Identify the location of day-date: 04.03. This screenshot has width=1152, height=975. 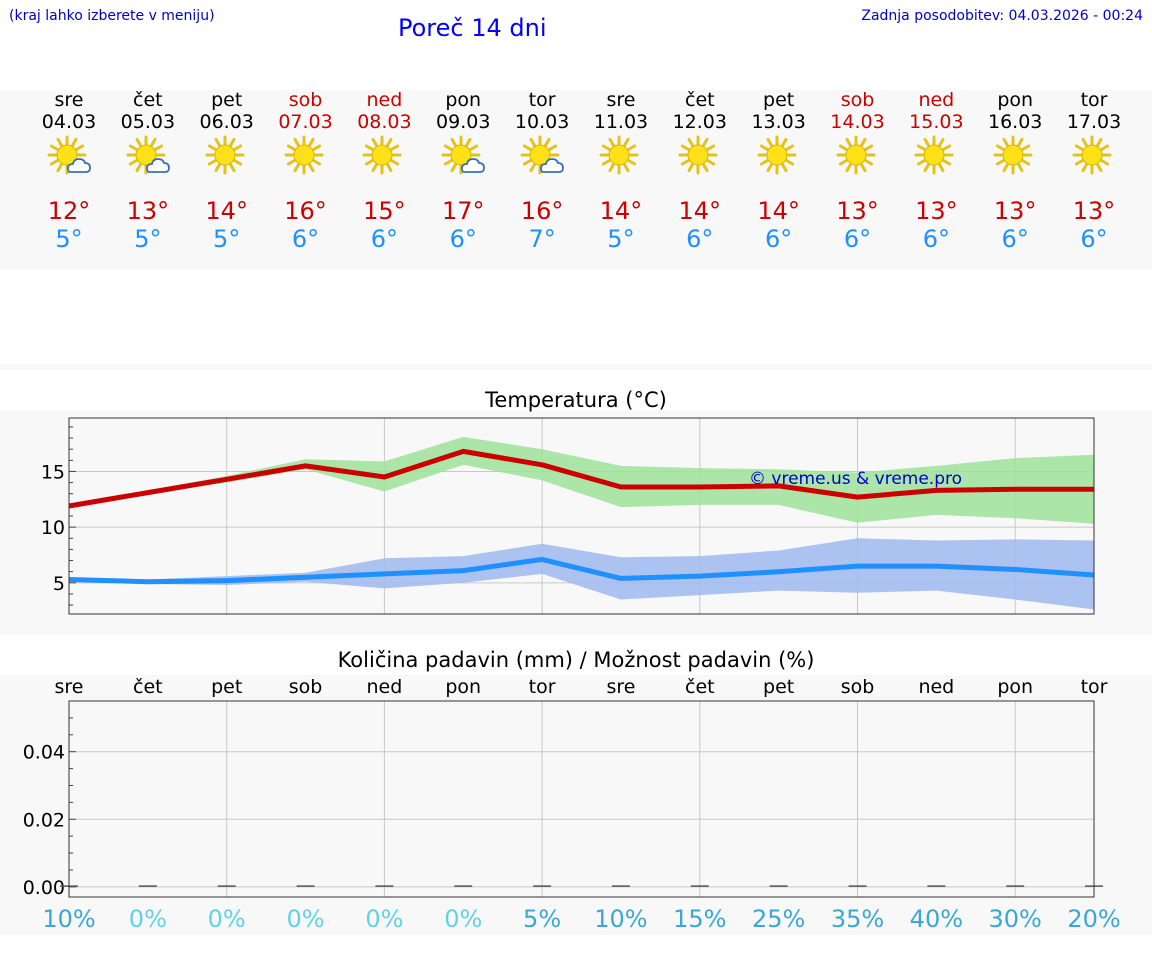
(69, 122).